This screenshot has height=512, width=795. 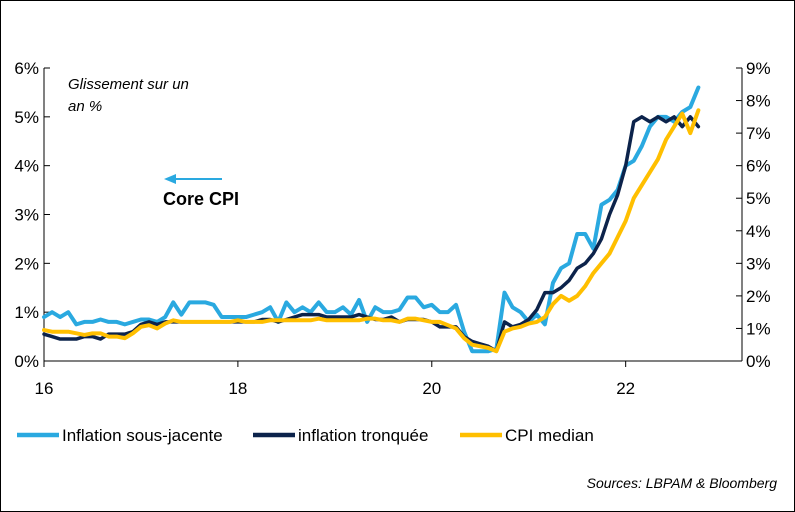 I want to click on source-note: Sources: LBPAM & Bloomberg, so click(x=682, y=483).